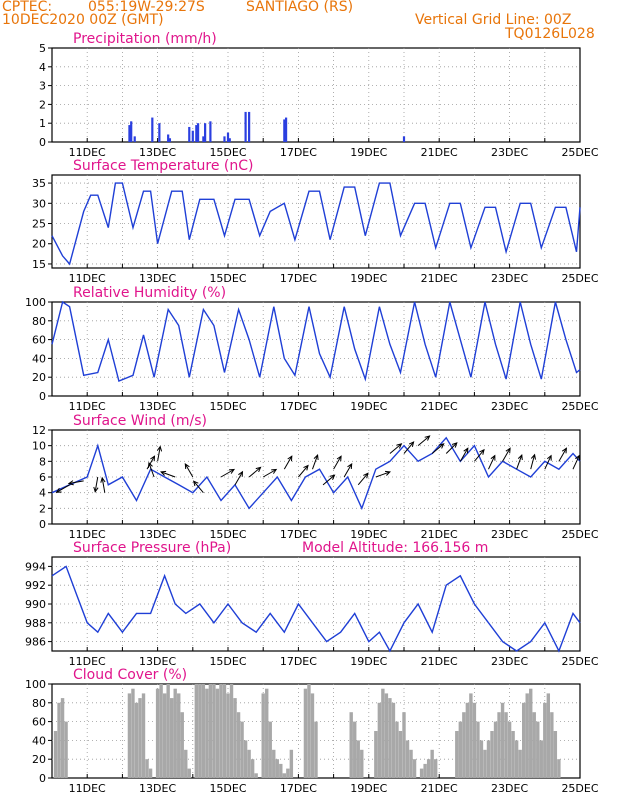 The width and height of the screenshot is (618, 800). Describe the element at coordinates (316, 473) in the screenshot. I see `surface-wind-line` at that location.